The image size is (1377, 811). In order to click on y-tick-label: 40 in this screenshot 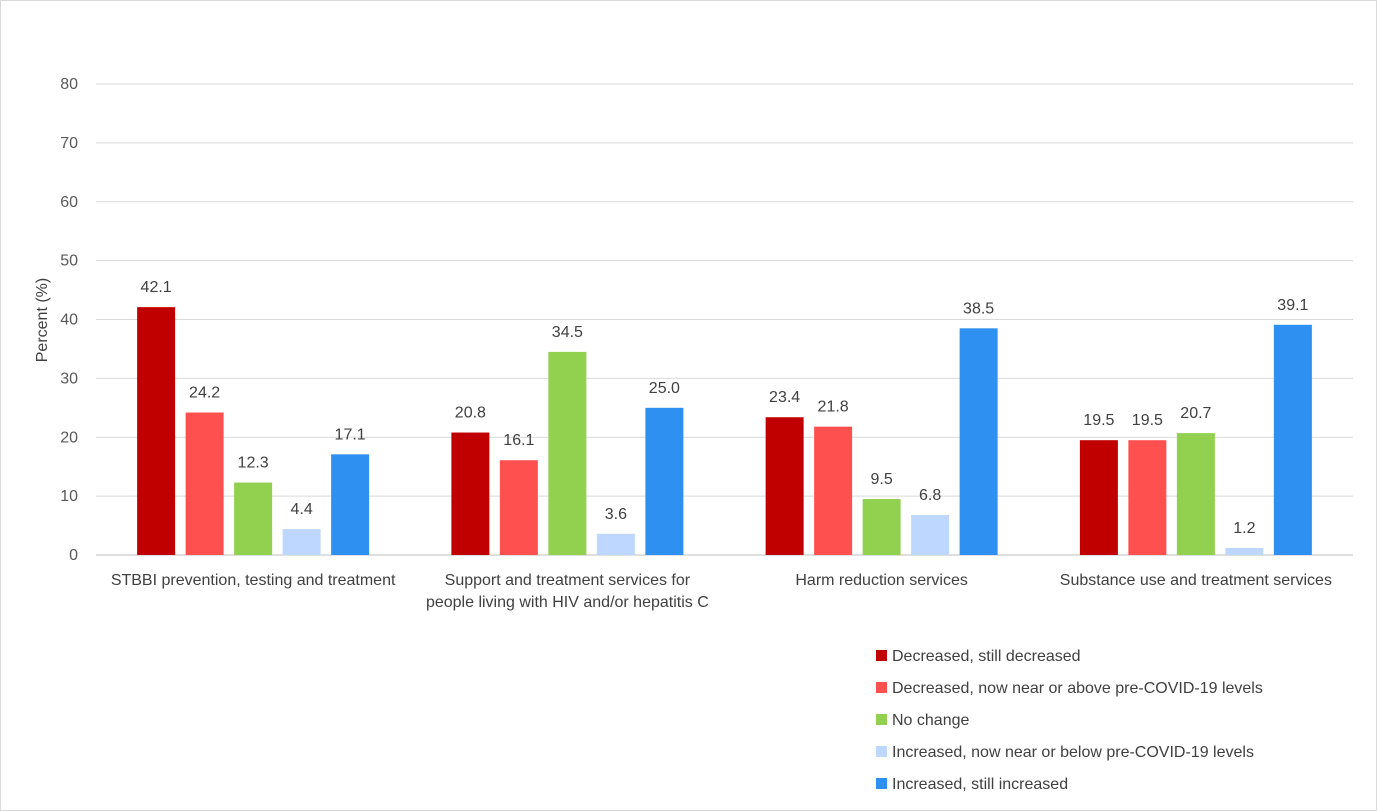, I will do `click(69, 320)`.